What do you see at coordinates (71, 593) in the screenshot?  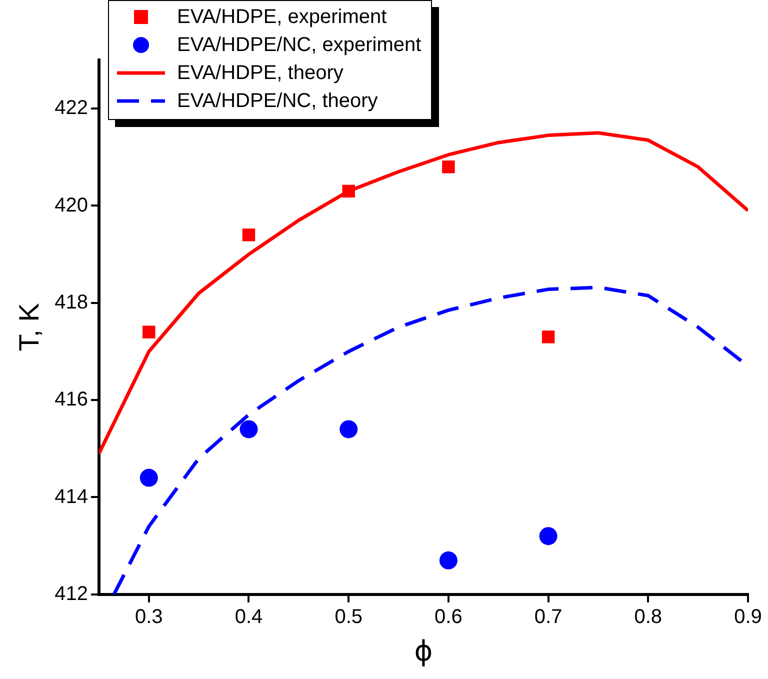 I see `y-tick-label: 412` at bounding box center [71, 593].